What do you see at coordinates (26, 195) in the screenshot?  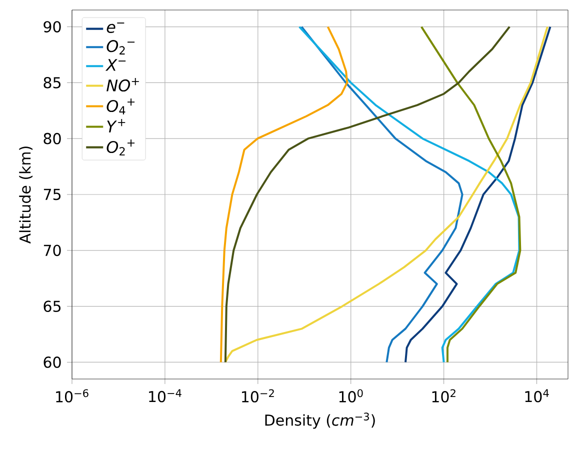 I see `y-axis-title: Altitude (km)` at bounding box center [26, 195].